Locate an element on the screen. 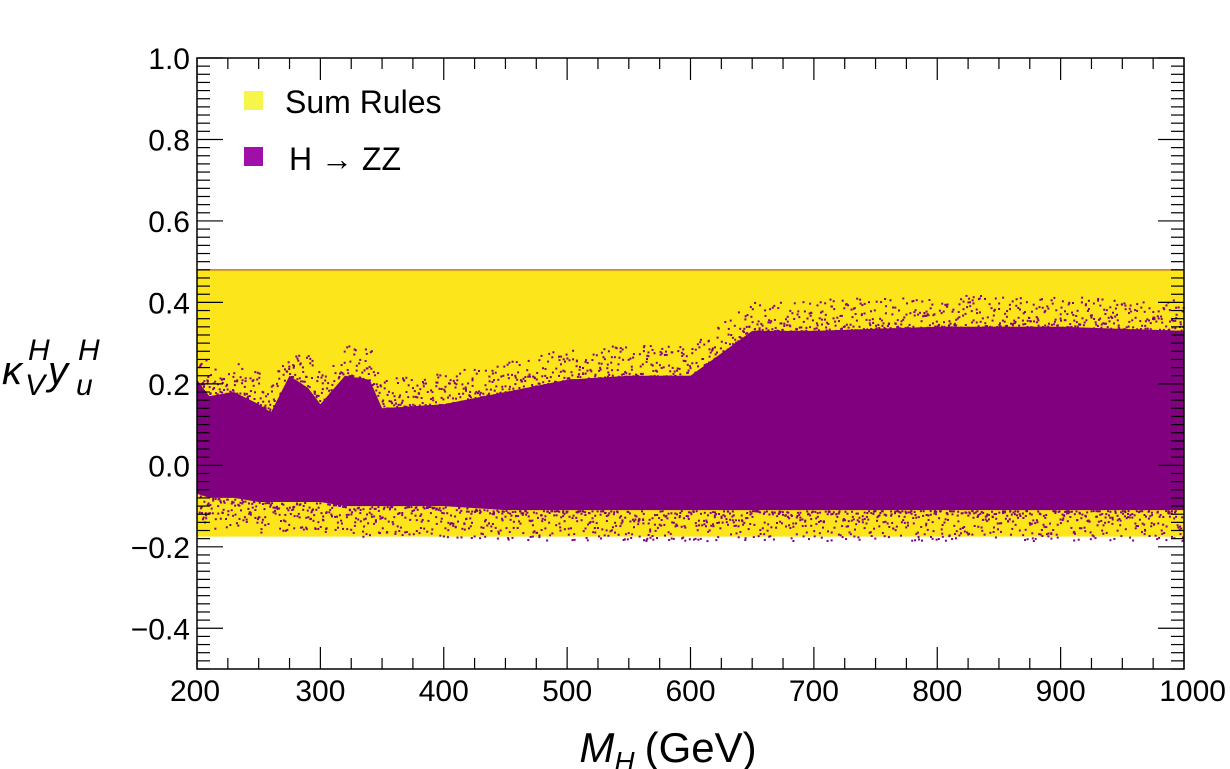 This screenshot has width=1230, height=769. y-axis-kappa-sub: V is located at coordinates (36, 385).